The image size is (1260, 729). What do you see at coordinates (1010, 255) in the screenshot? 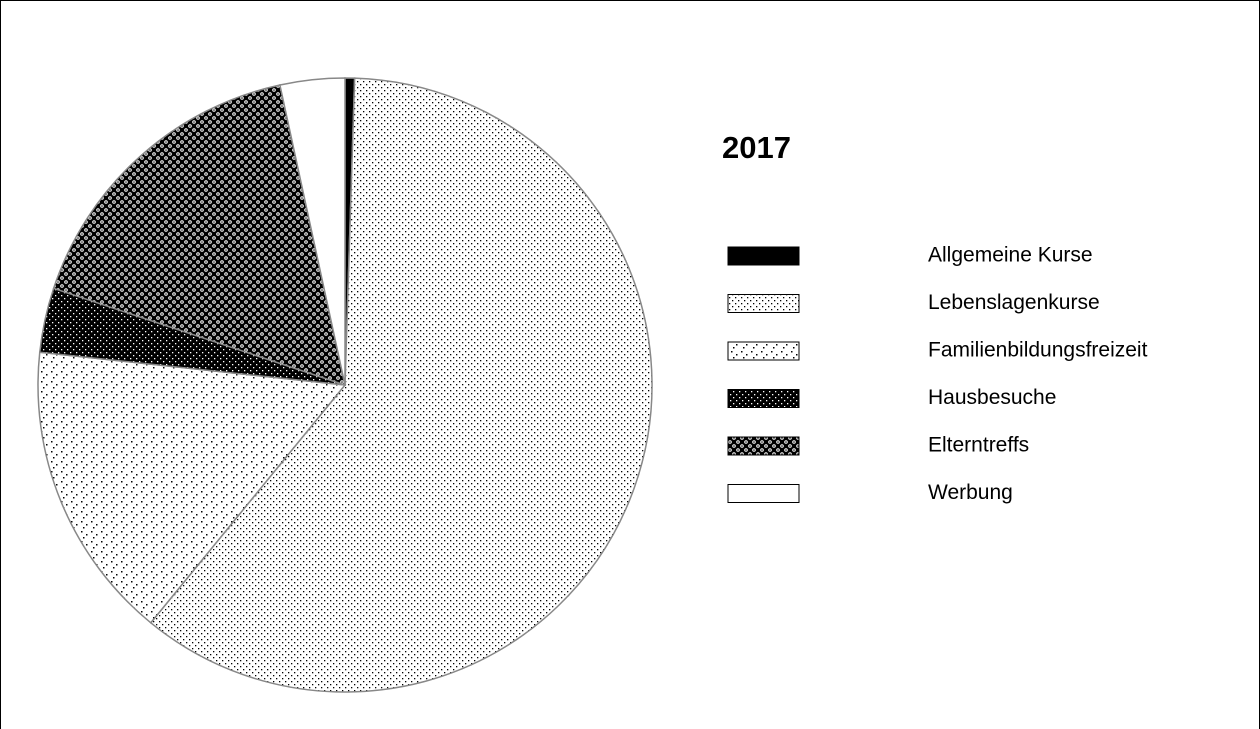
I see `legend-label: Allgemeine Kurse` at bounding box center [1010, 255].